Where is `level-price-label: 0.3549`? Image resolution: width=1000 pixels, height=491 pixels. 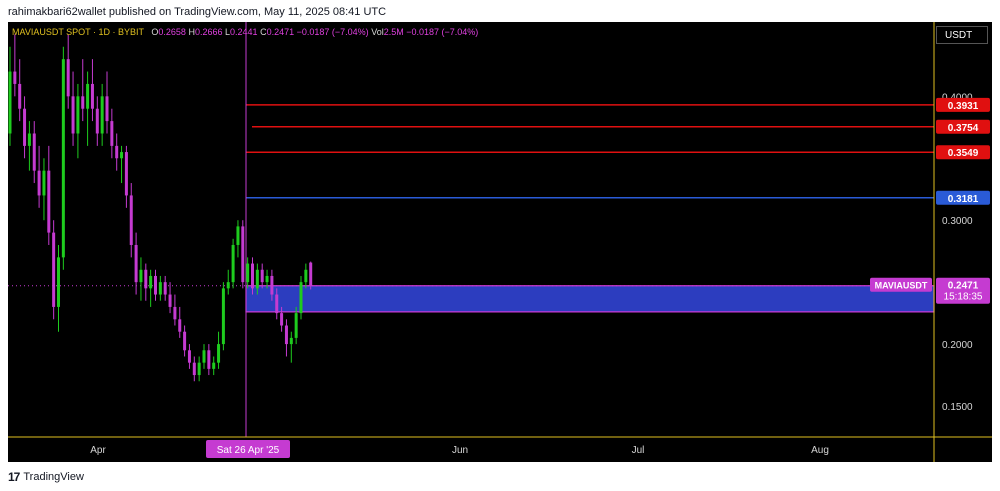 level-price-label: 0.3549 is located at coordinates (963, 153).